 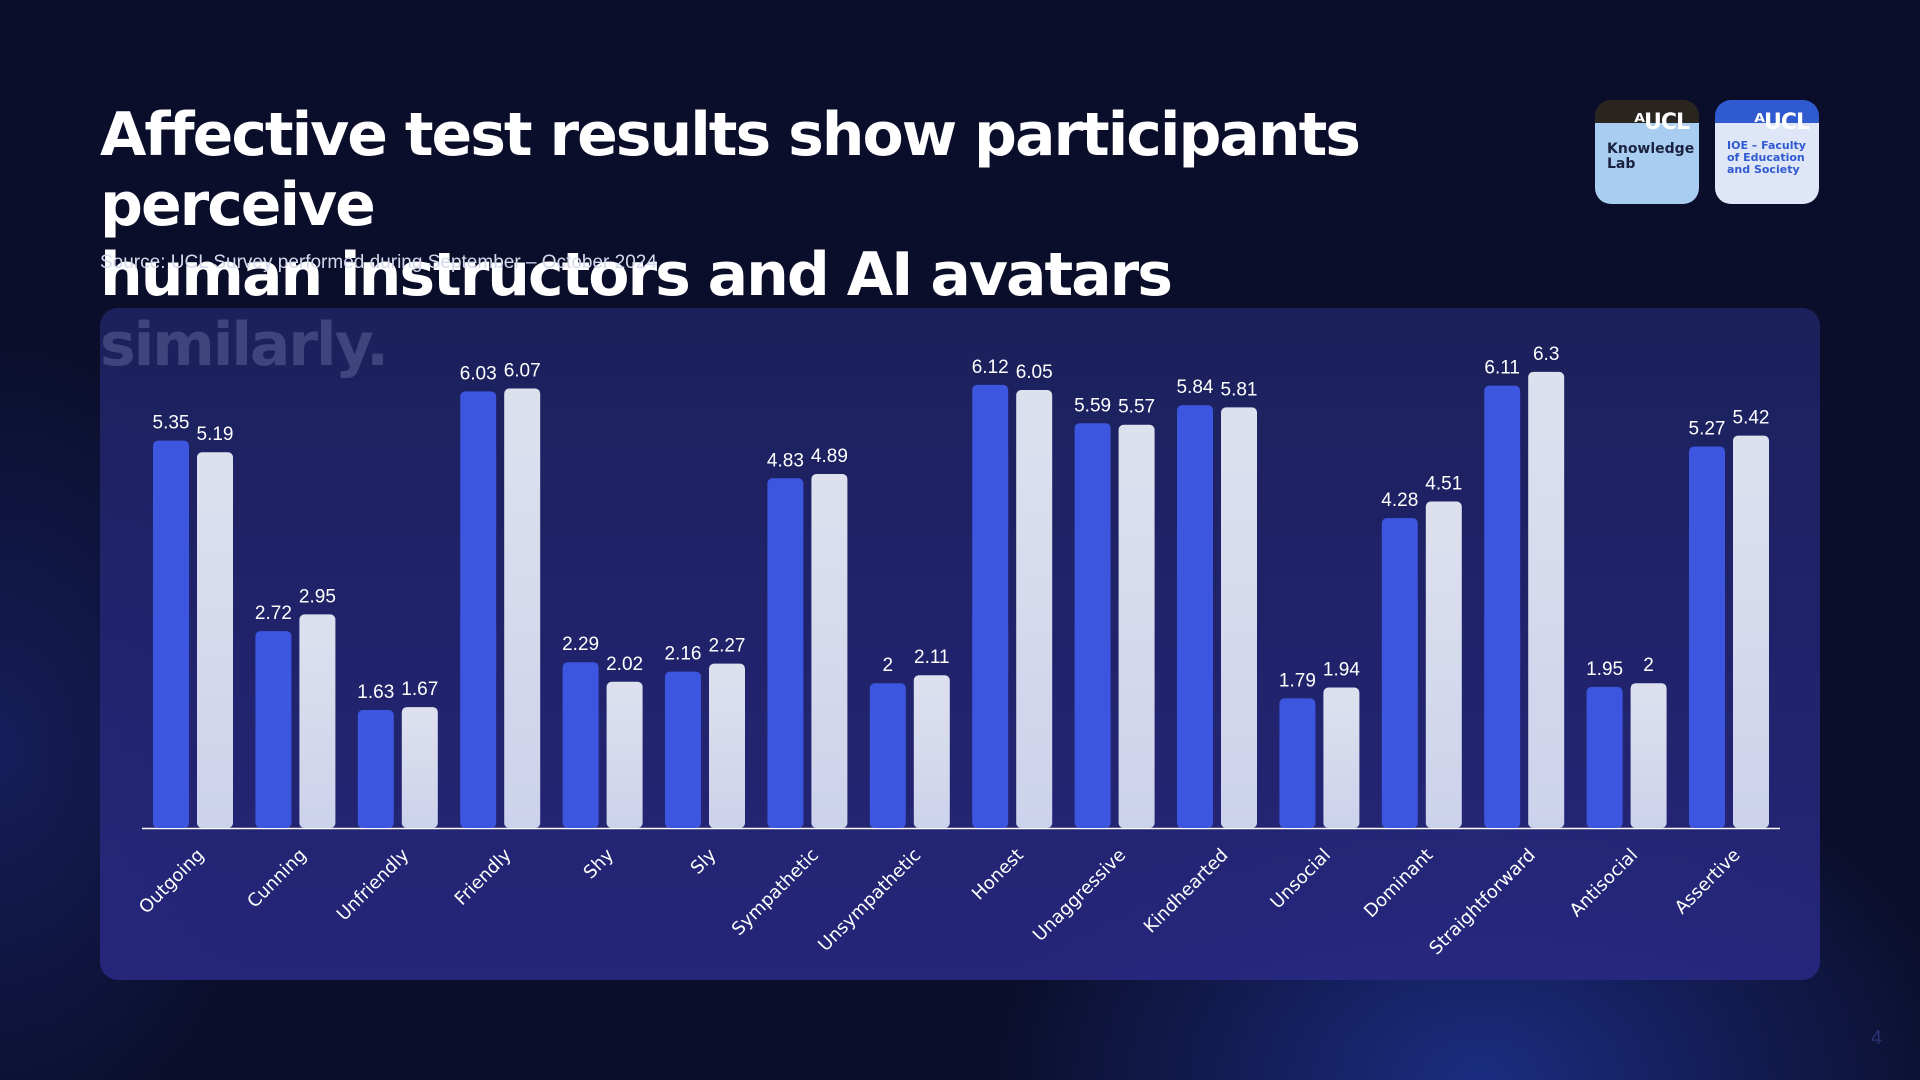 I want to click on category-label-outgoing: Outgoing, so click(x=171, y=881).